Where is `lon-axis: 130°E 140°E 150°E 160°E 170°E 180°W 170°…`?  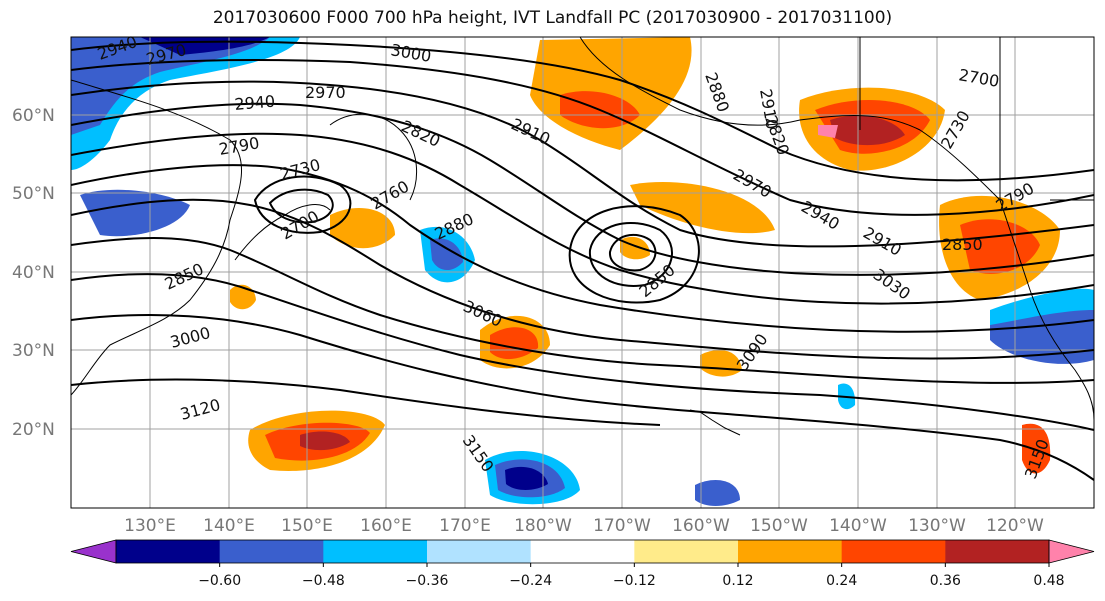 lon-axis: 130°E 140°E 150°E 160°E 170°E 180°W 170°… is located at coordinates (584, 526).